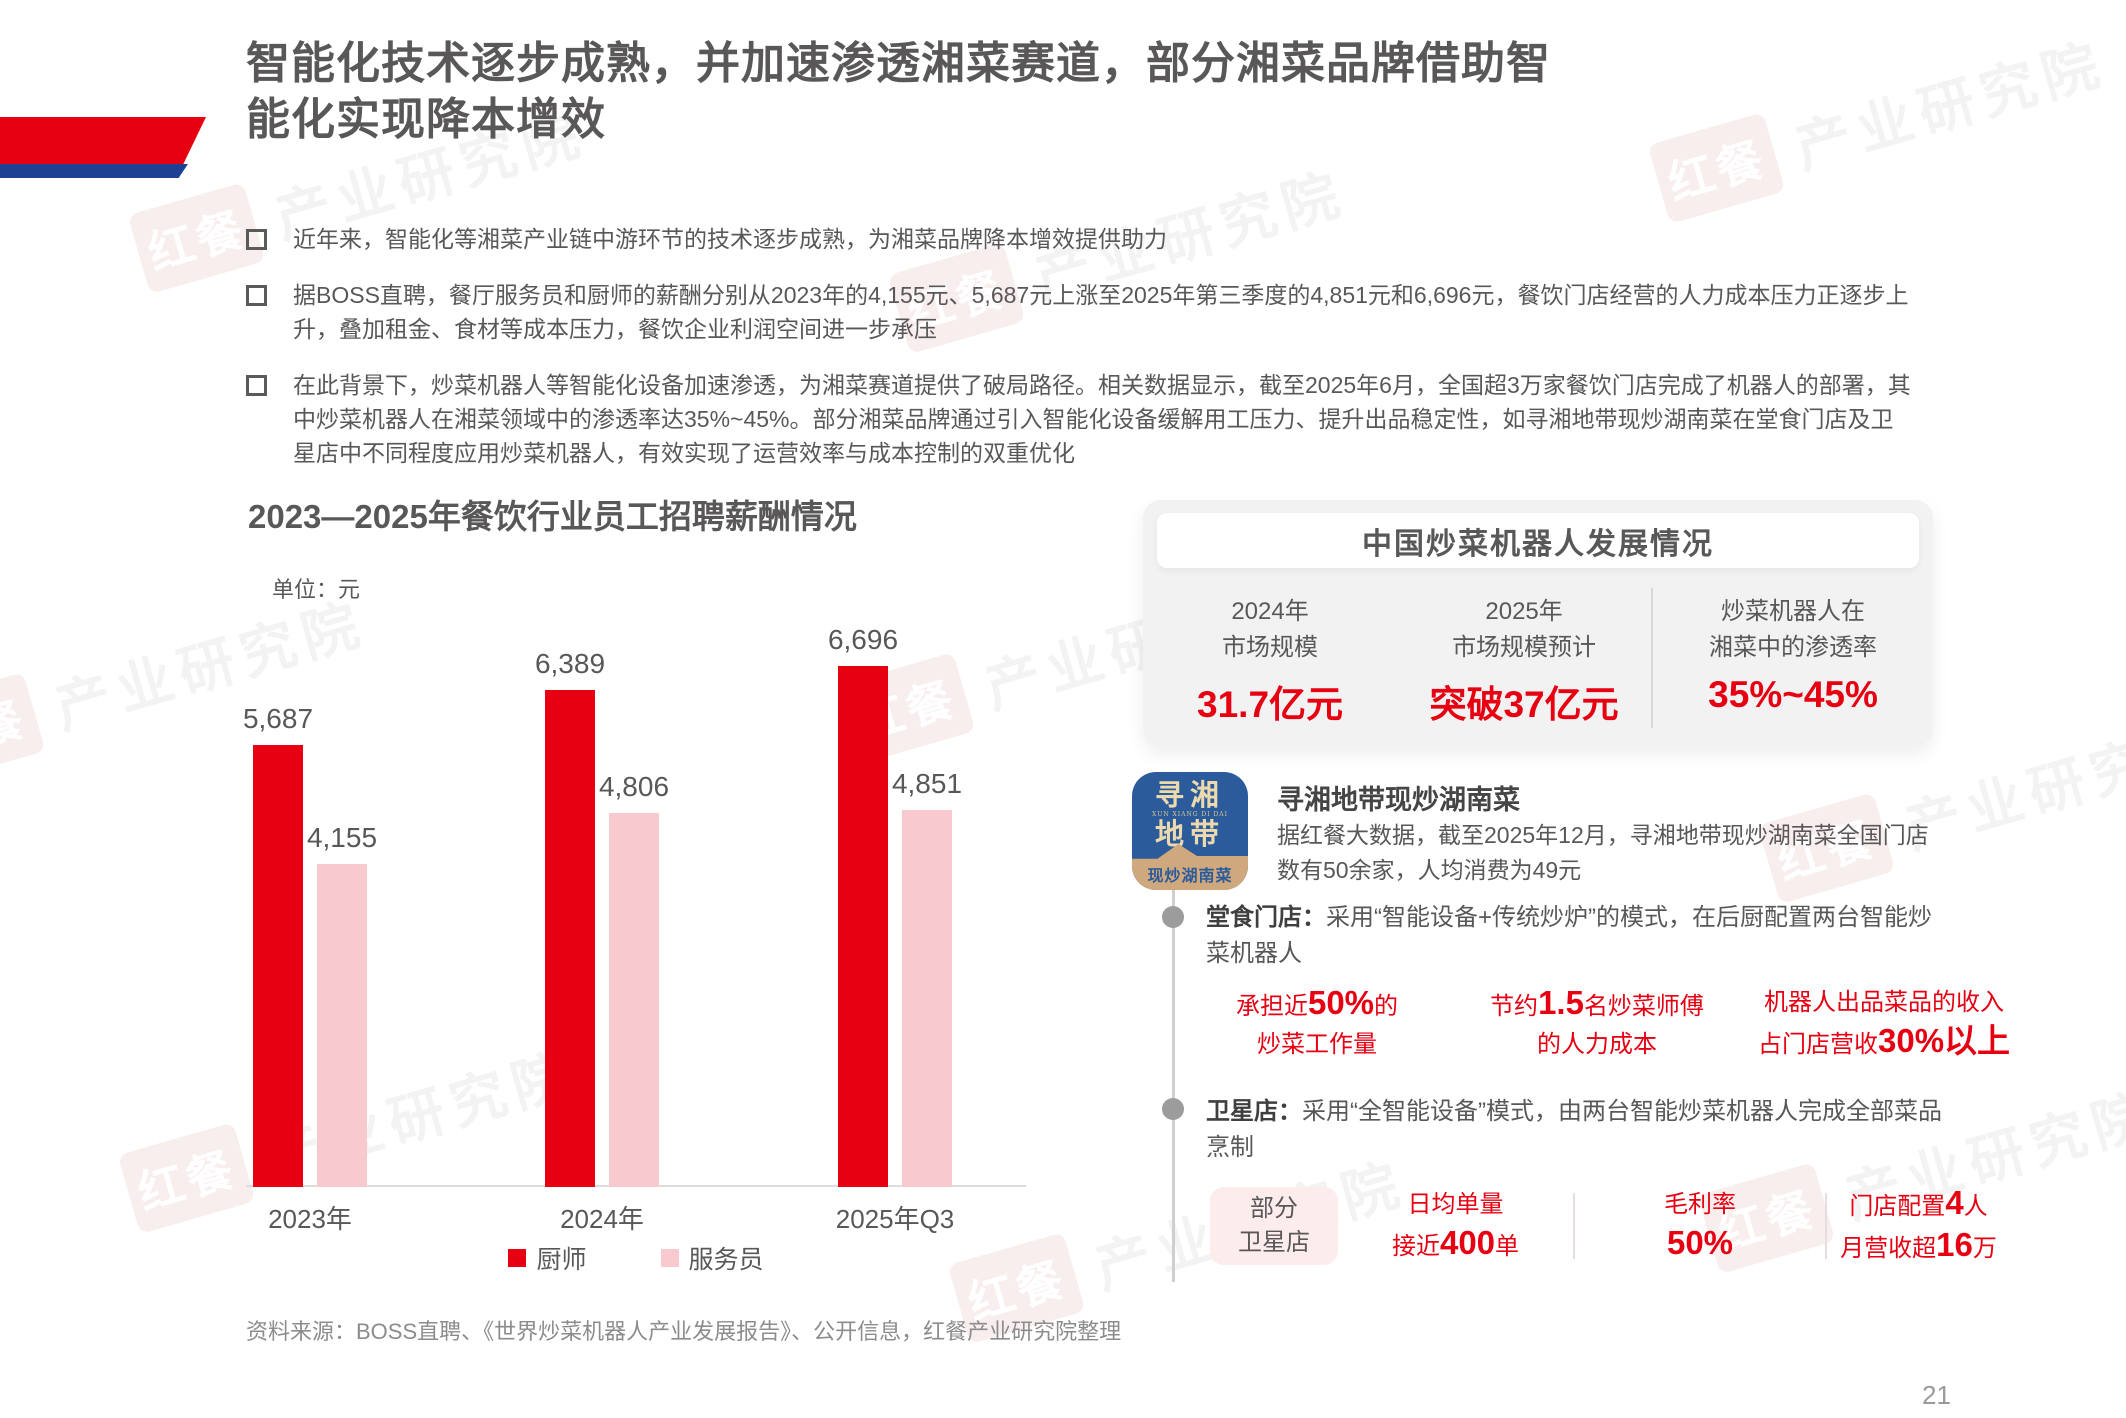  I want to click on bar-服务员-2024年, so click(634, 1000).